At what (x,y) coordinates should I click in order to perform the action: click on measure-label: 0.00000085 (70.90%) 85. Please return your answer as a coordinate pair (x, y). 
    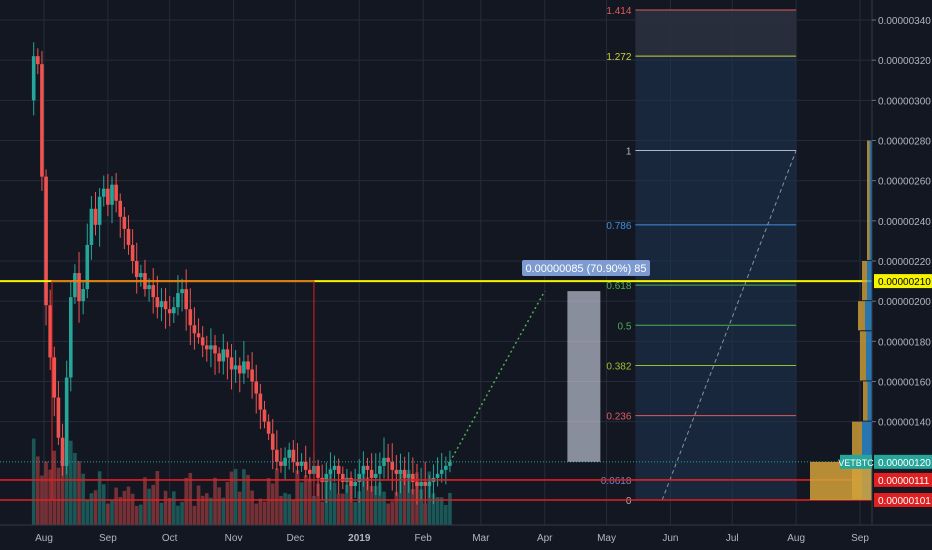
    Looking at the image, I should click on (586, 268).